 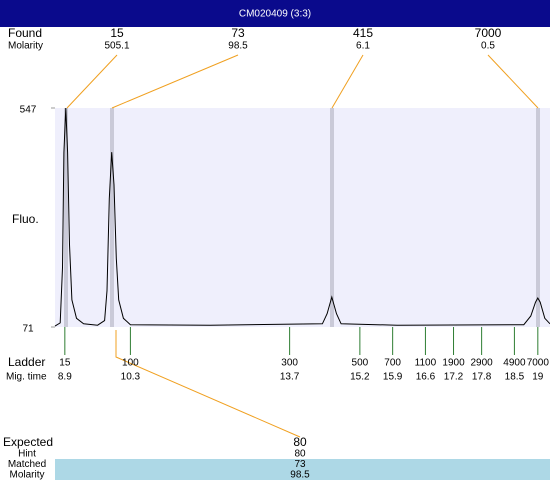 What do you see at coordinates (426, 377) in the screenshot?
I see `ladder-time: 16.6` at bounding box center [426, 377].